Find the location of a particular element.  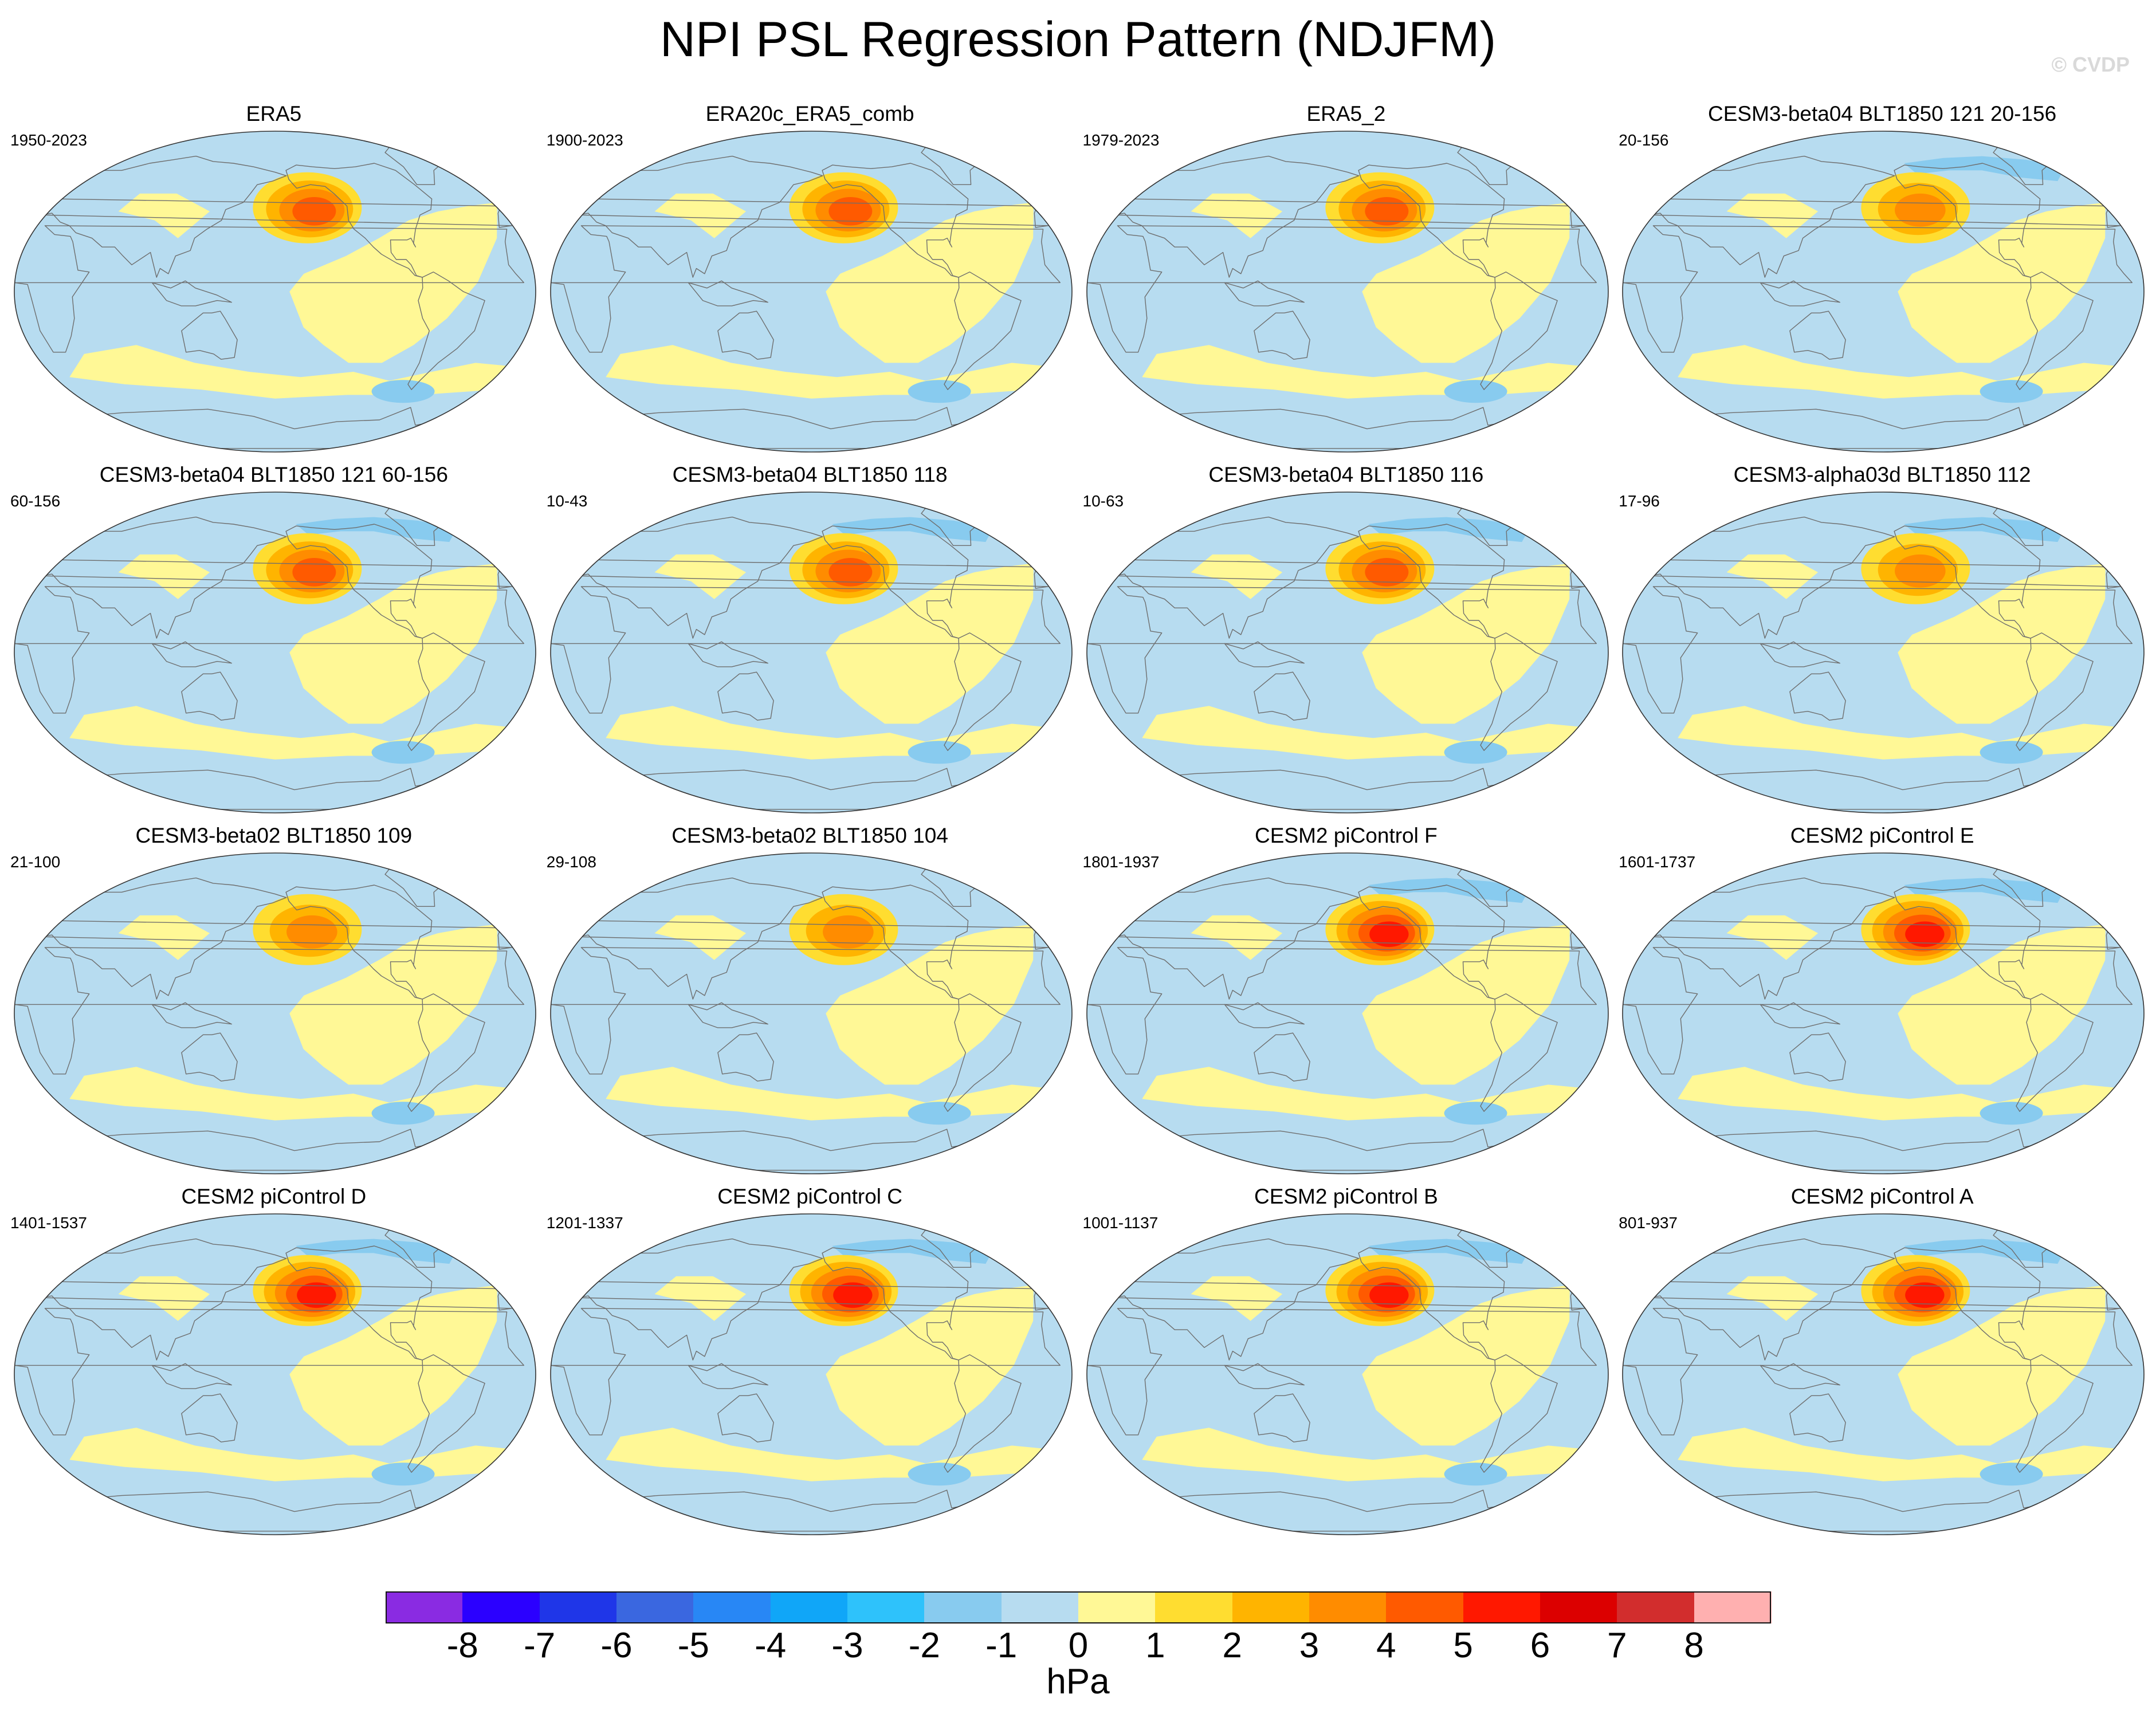

map-panel: CESM3-beta02 BLT1850 109 21-100 is located at coordinates (274, 998).